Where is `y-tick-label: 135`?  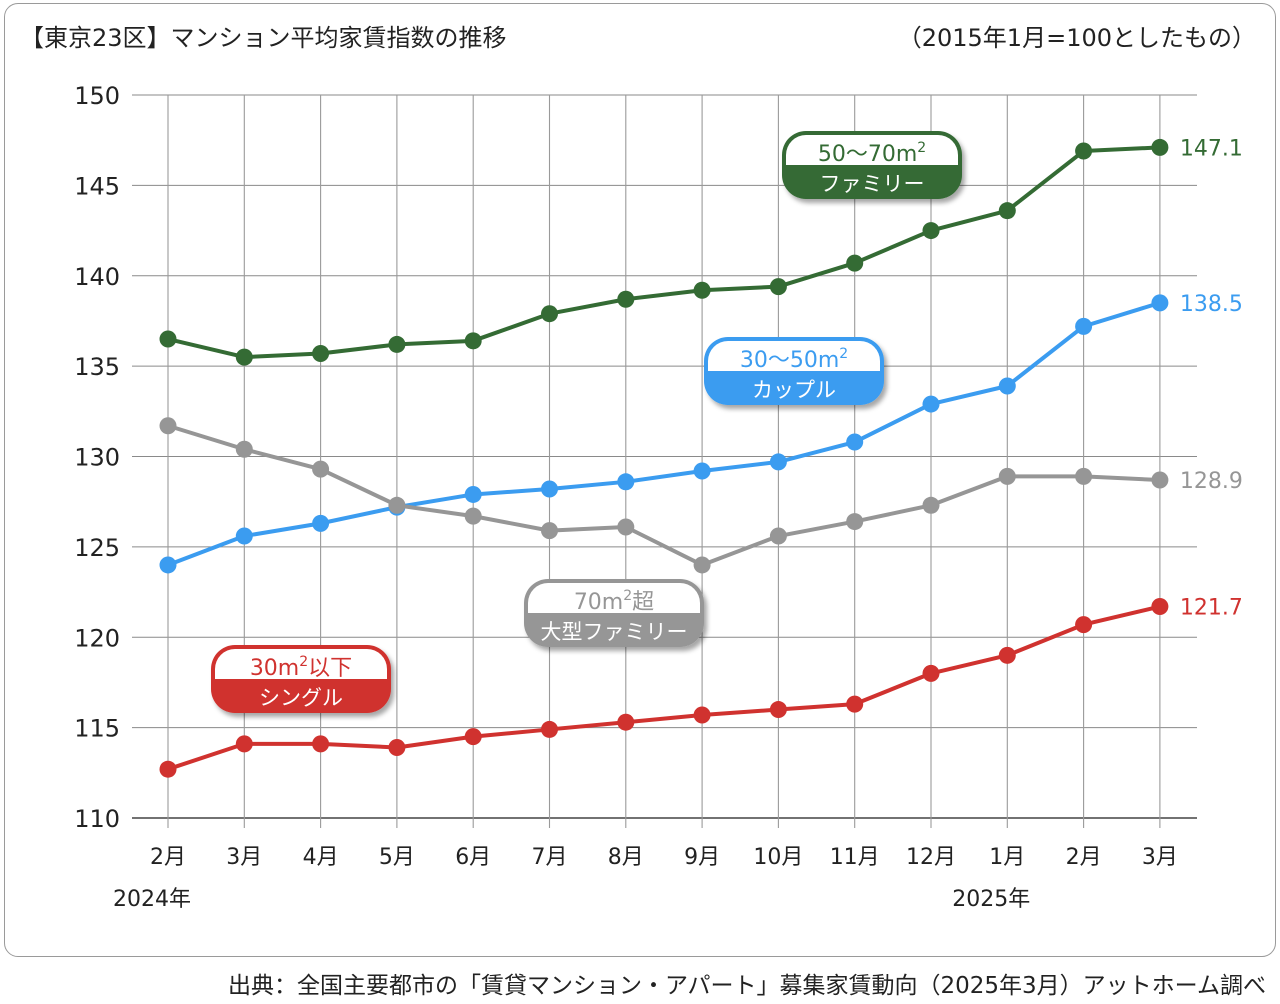 y-tick-label: 135 is located at coordinates (97, 367).